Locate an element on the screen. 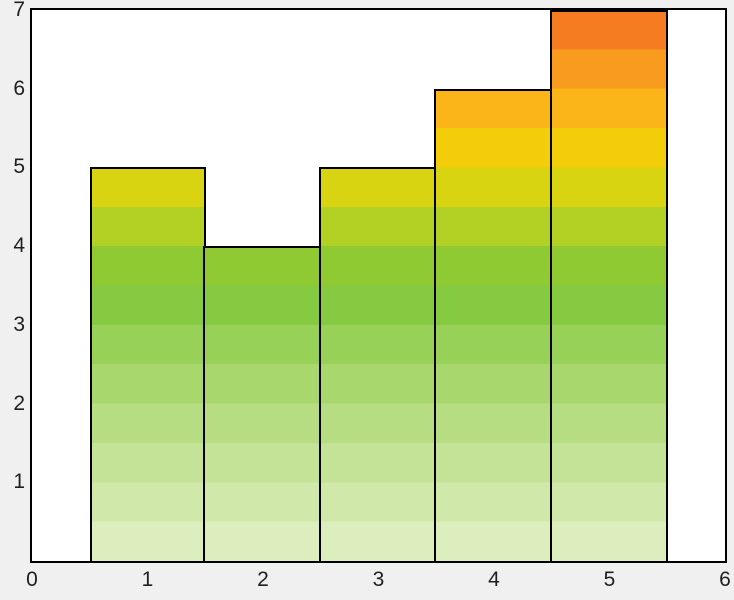 This screenshot has width=734, height=600. y-tick-label-4: 4 is located at coordinates (19, 246).